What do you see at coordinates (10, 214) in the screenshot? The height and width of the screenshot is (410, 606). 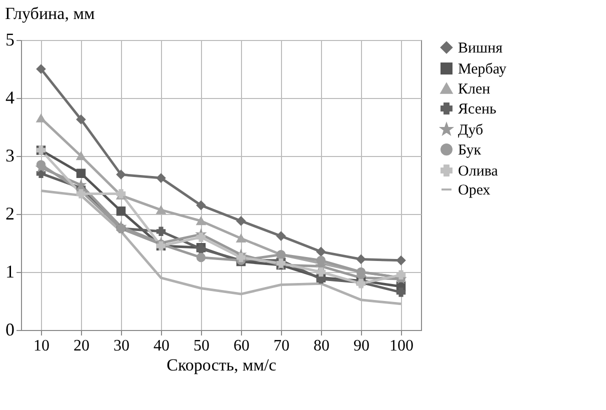 I see `y-tick-label: 2` at bounding box center [10, 214].